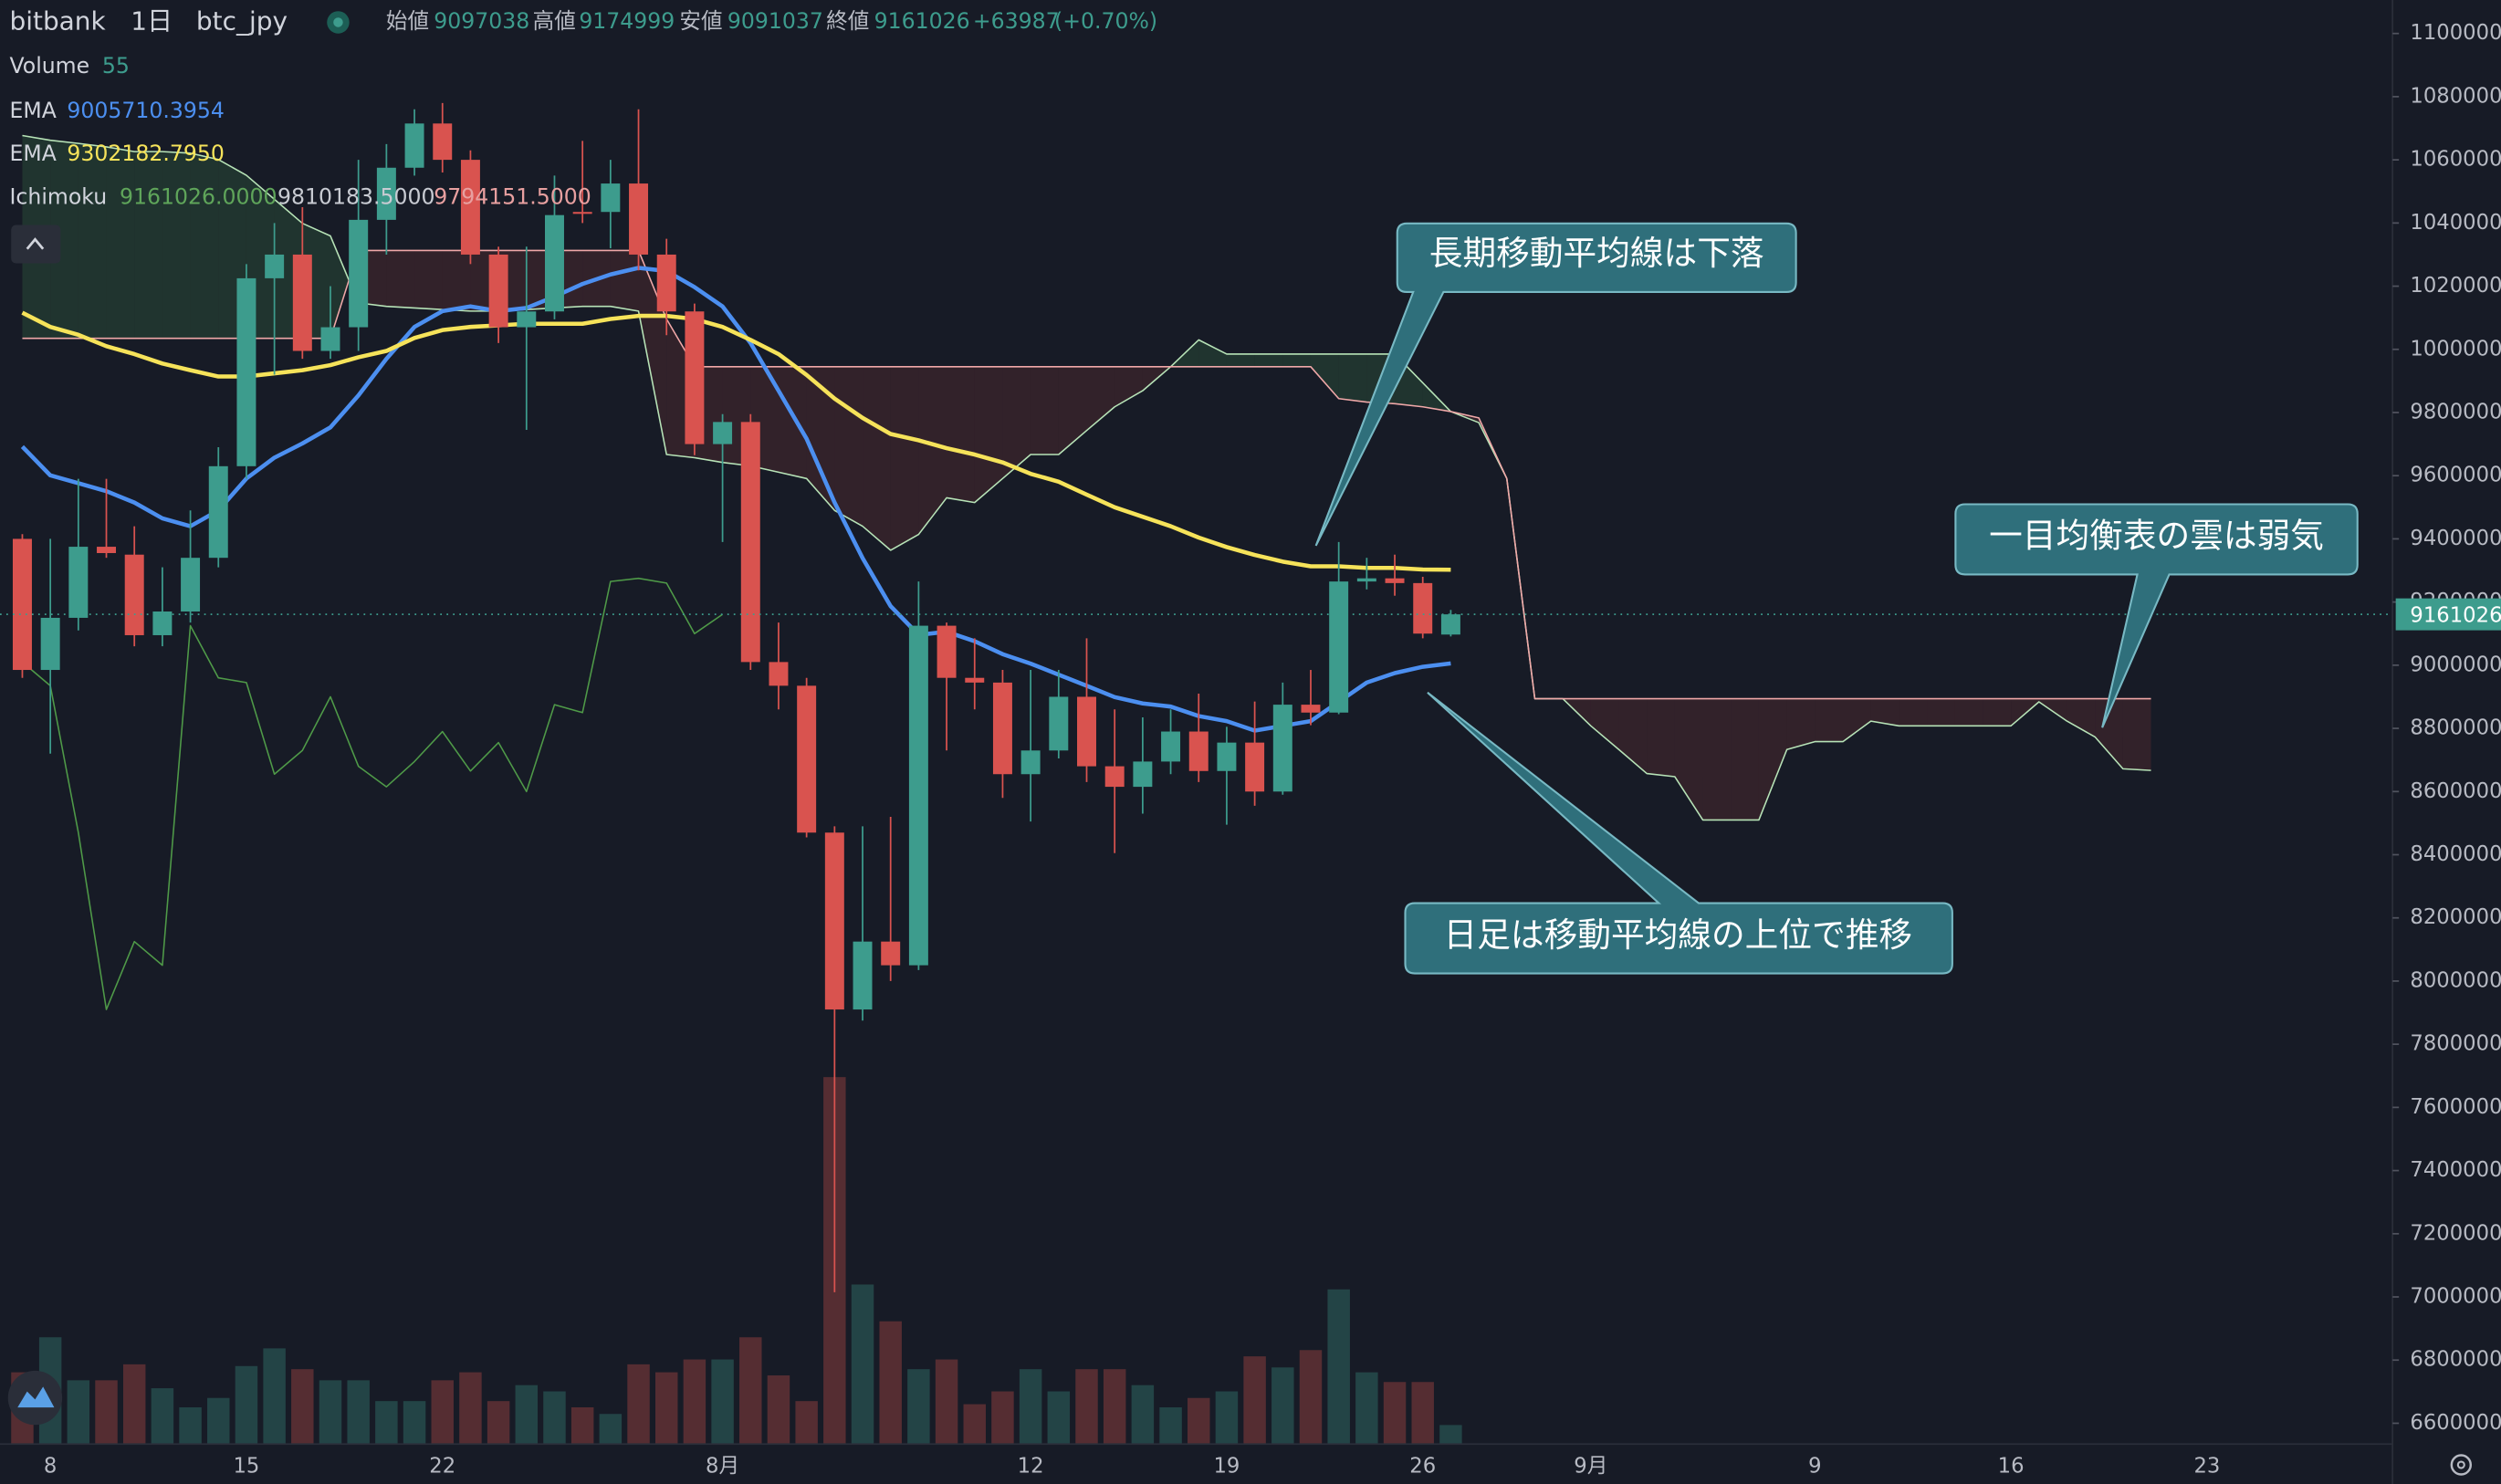  What do you see at coordinates (482, 21) in the screenshot?
I see `open-value: 9097038` at bounding box center [482, 21].